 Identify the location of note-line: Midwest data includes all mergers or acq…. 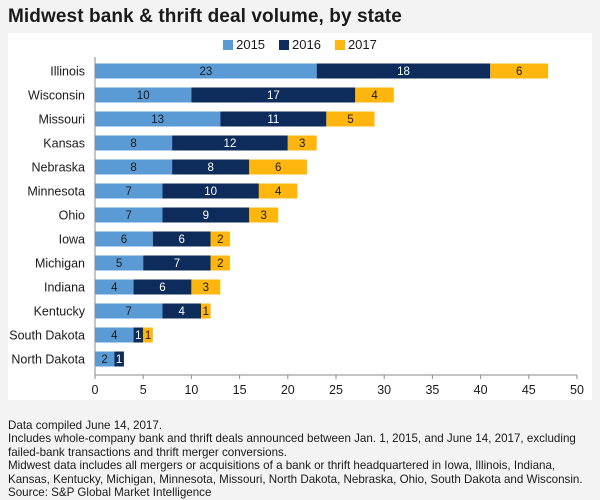
(282, 466).